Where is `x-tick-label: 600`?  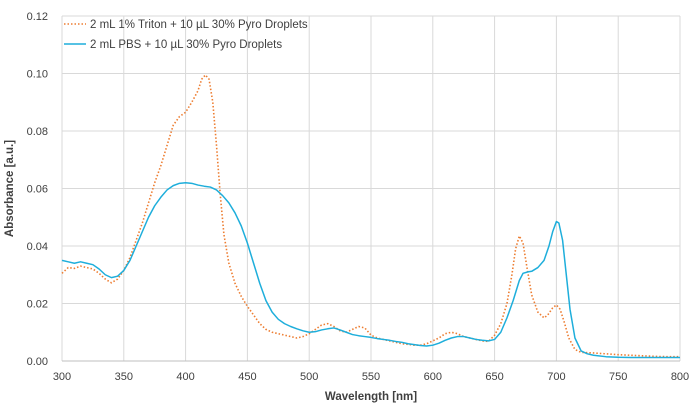
x-tick-label: 600 is located at coordinates (433, 377).